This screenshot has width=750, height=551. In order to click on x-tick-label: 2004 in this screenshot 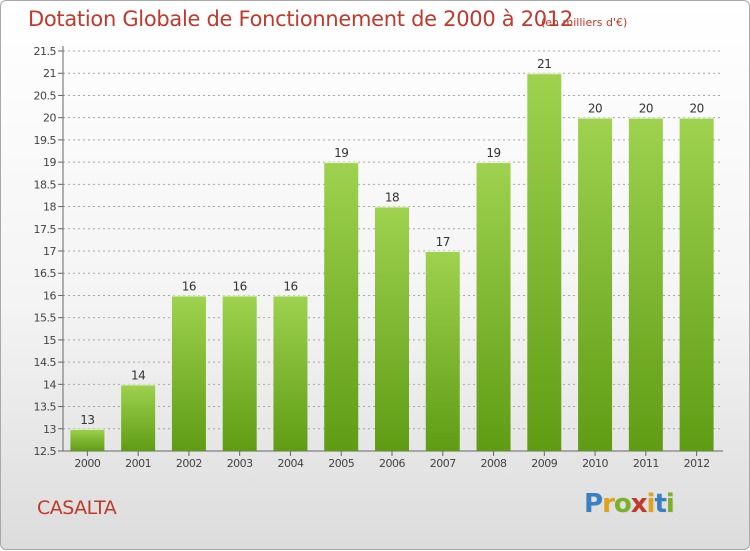, I will do `click(290, 463)`.